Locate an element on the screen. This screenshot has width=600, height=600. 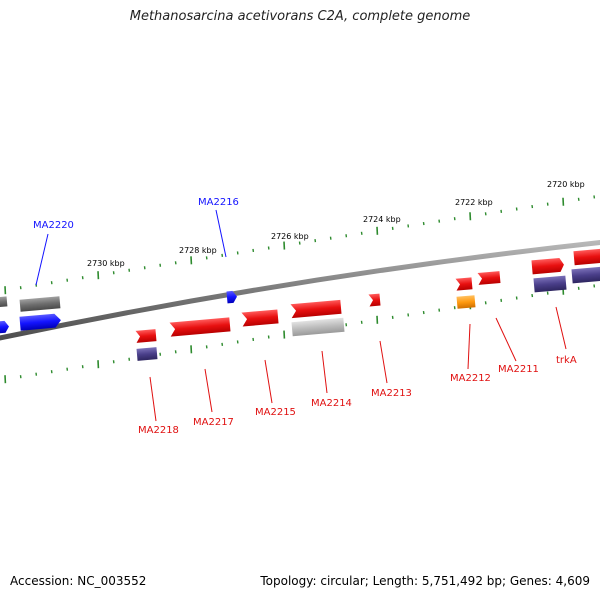
label-trka: trkA is located at coordinates (566, 360).